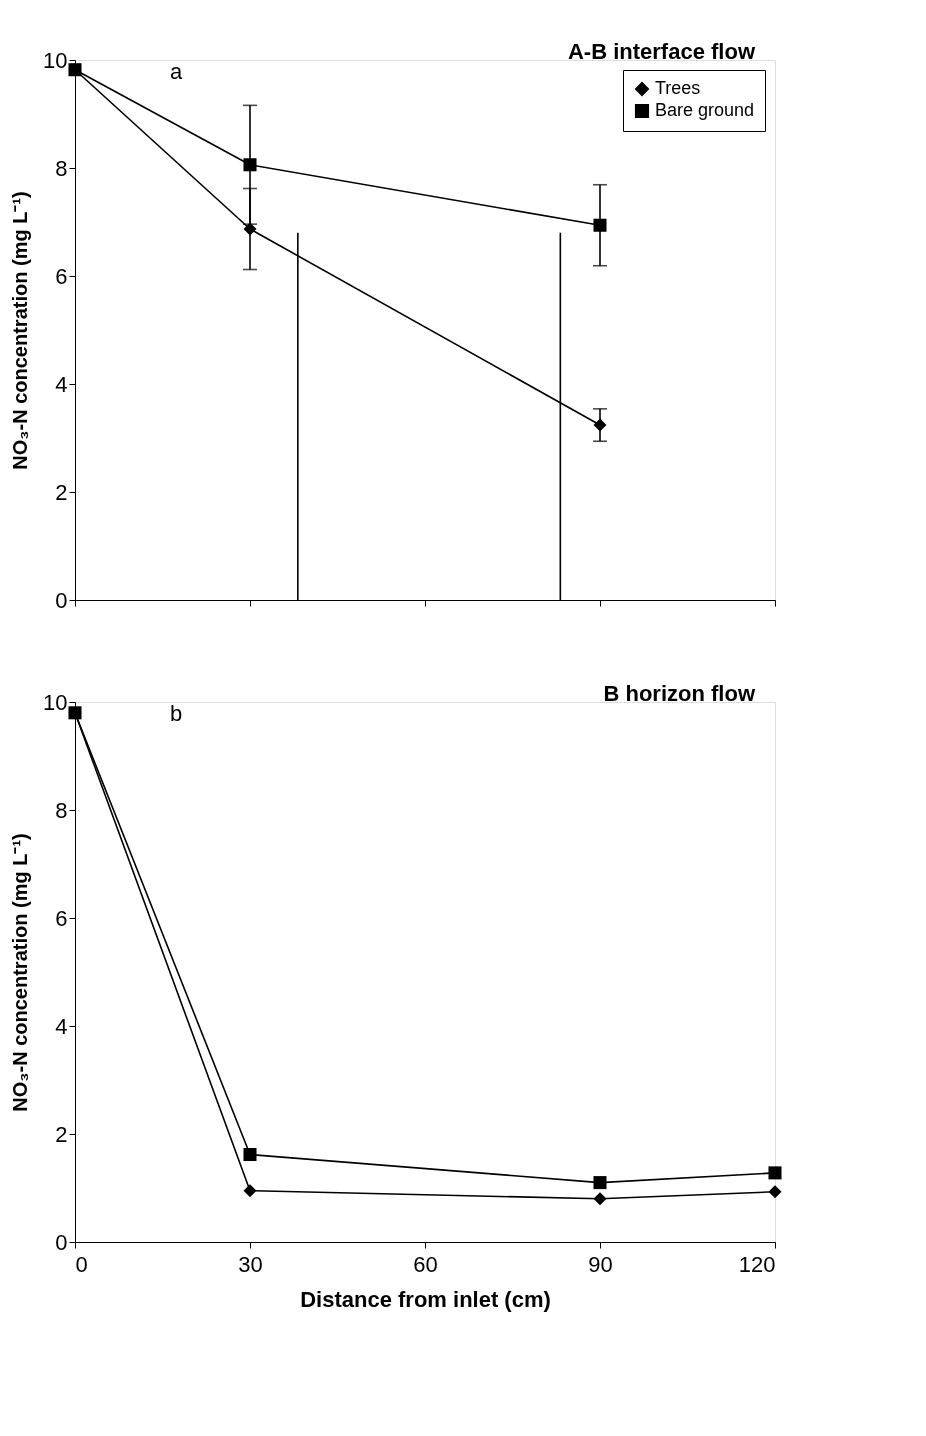  Describe the element at coordinates (678, 88) in the screenshot. I see `legend-label: Trees` at that location.